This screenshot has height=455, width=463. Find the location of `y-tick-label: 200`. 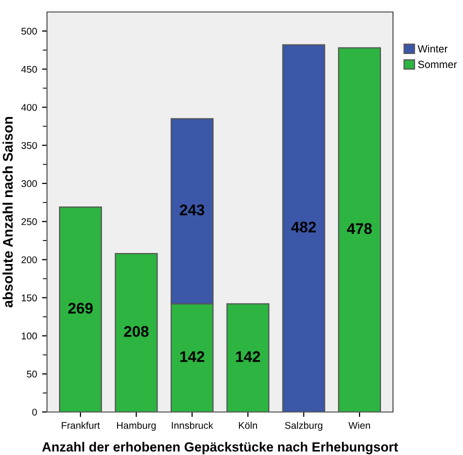

y-tick-label: 200 is located at coordinates (29, 260).